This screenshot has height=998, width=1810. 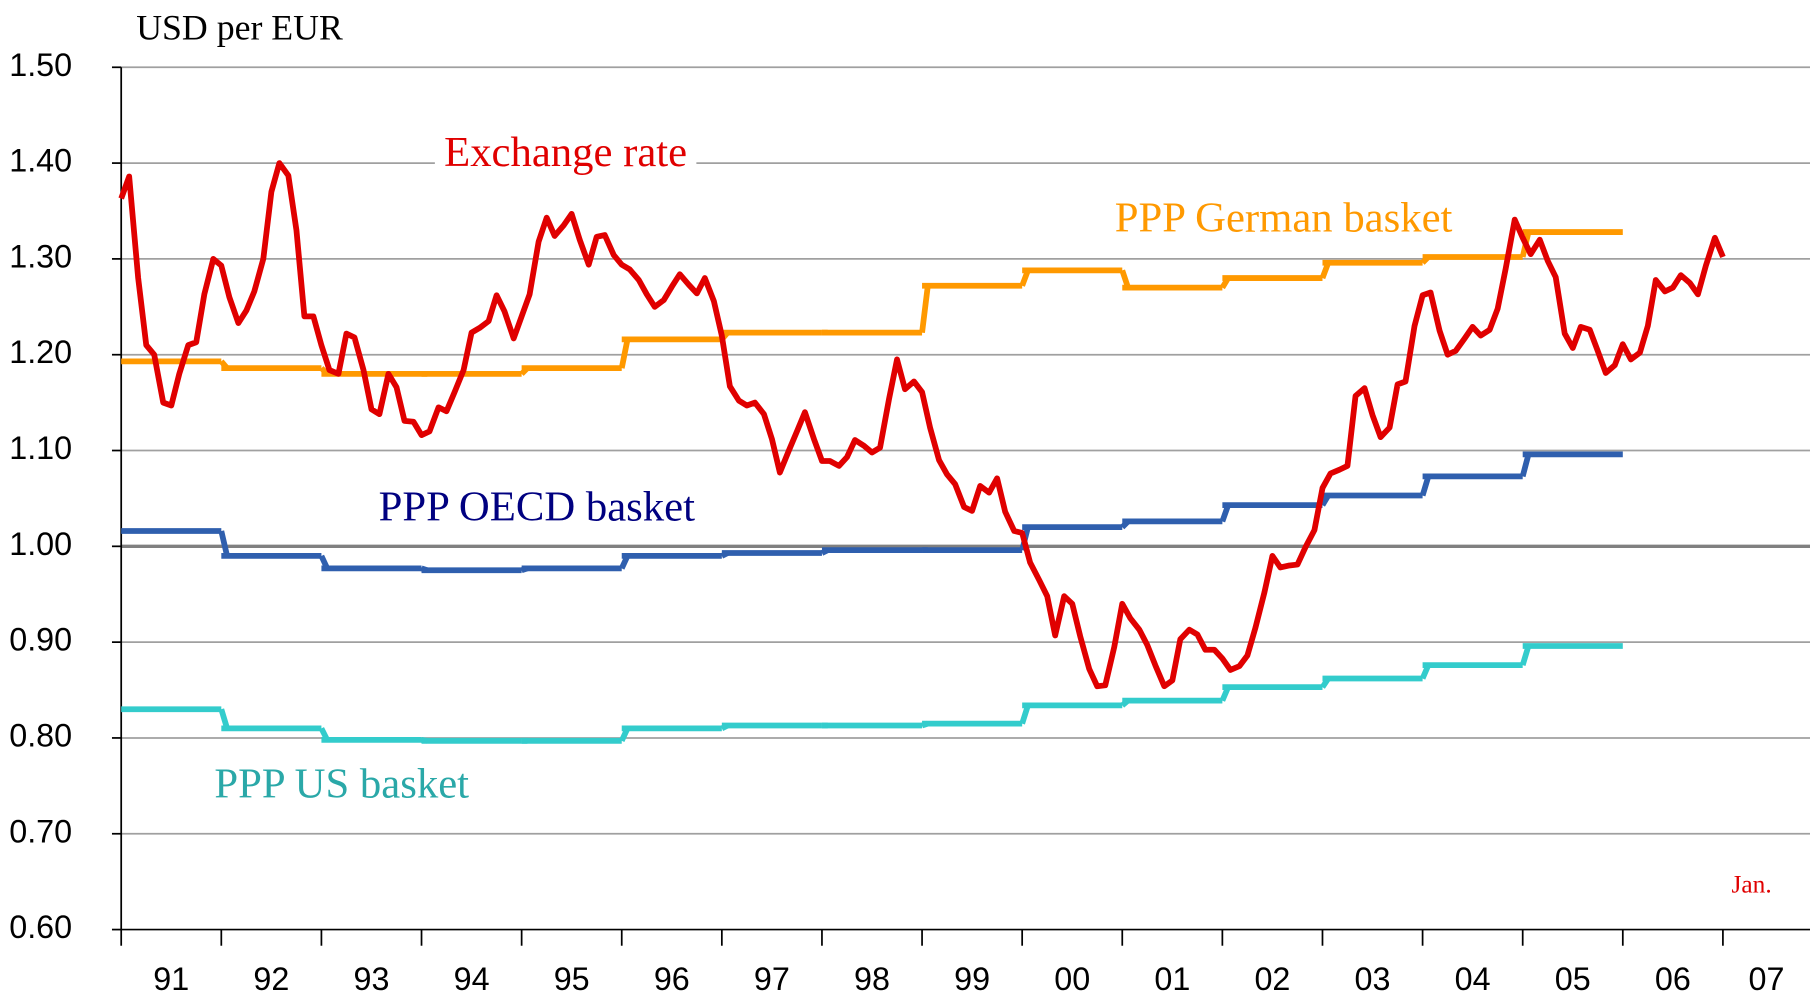 What do you see at coordinates (572, 979) in the screenshot?
I see `x-tick-label: 95` at bounding box center [572, 979].